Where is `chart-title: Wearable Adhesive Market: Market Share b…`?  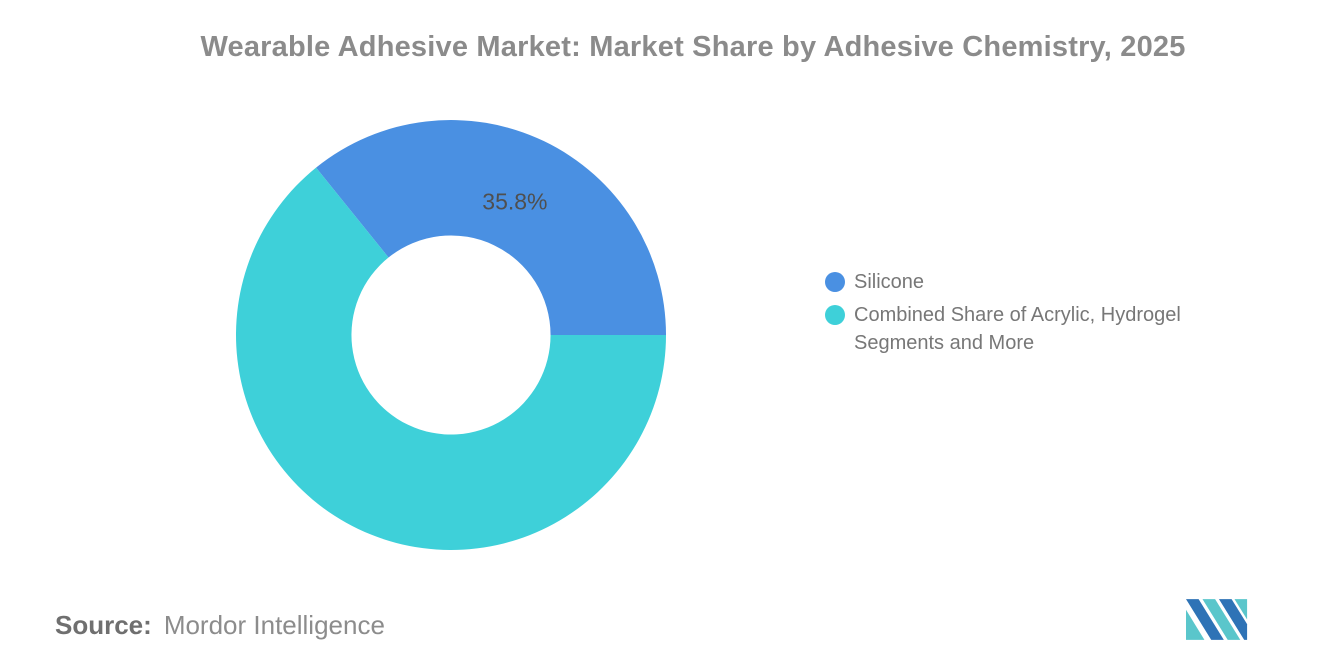
chart-title: Wearable Adhesive Market: Market Share b… is located at coordinates (693, 47).